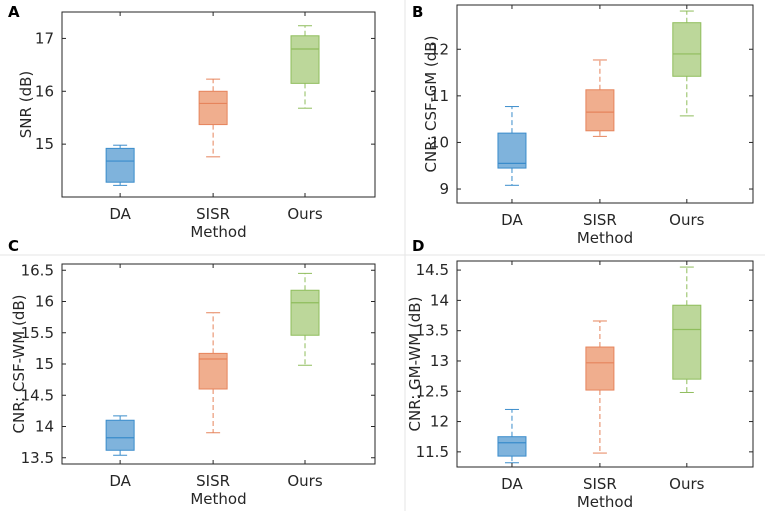  What do you see at coordinates (19, 364) in the screenshot?
I see `y-axis-label: CNR: CSF-WM (dB)` at bounding box center [19, 364].